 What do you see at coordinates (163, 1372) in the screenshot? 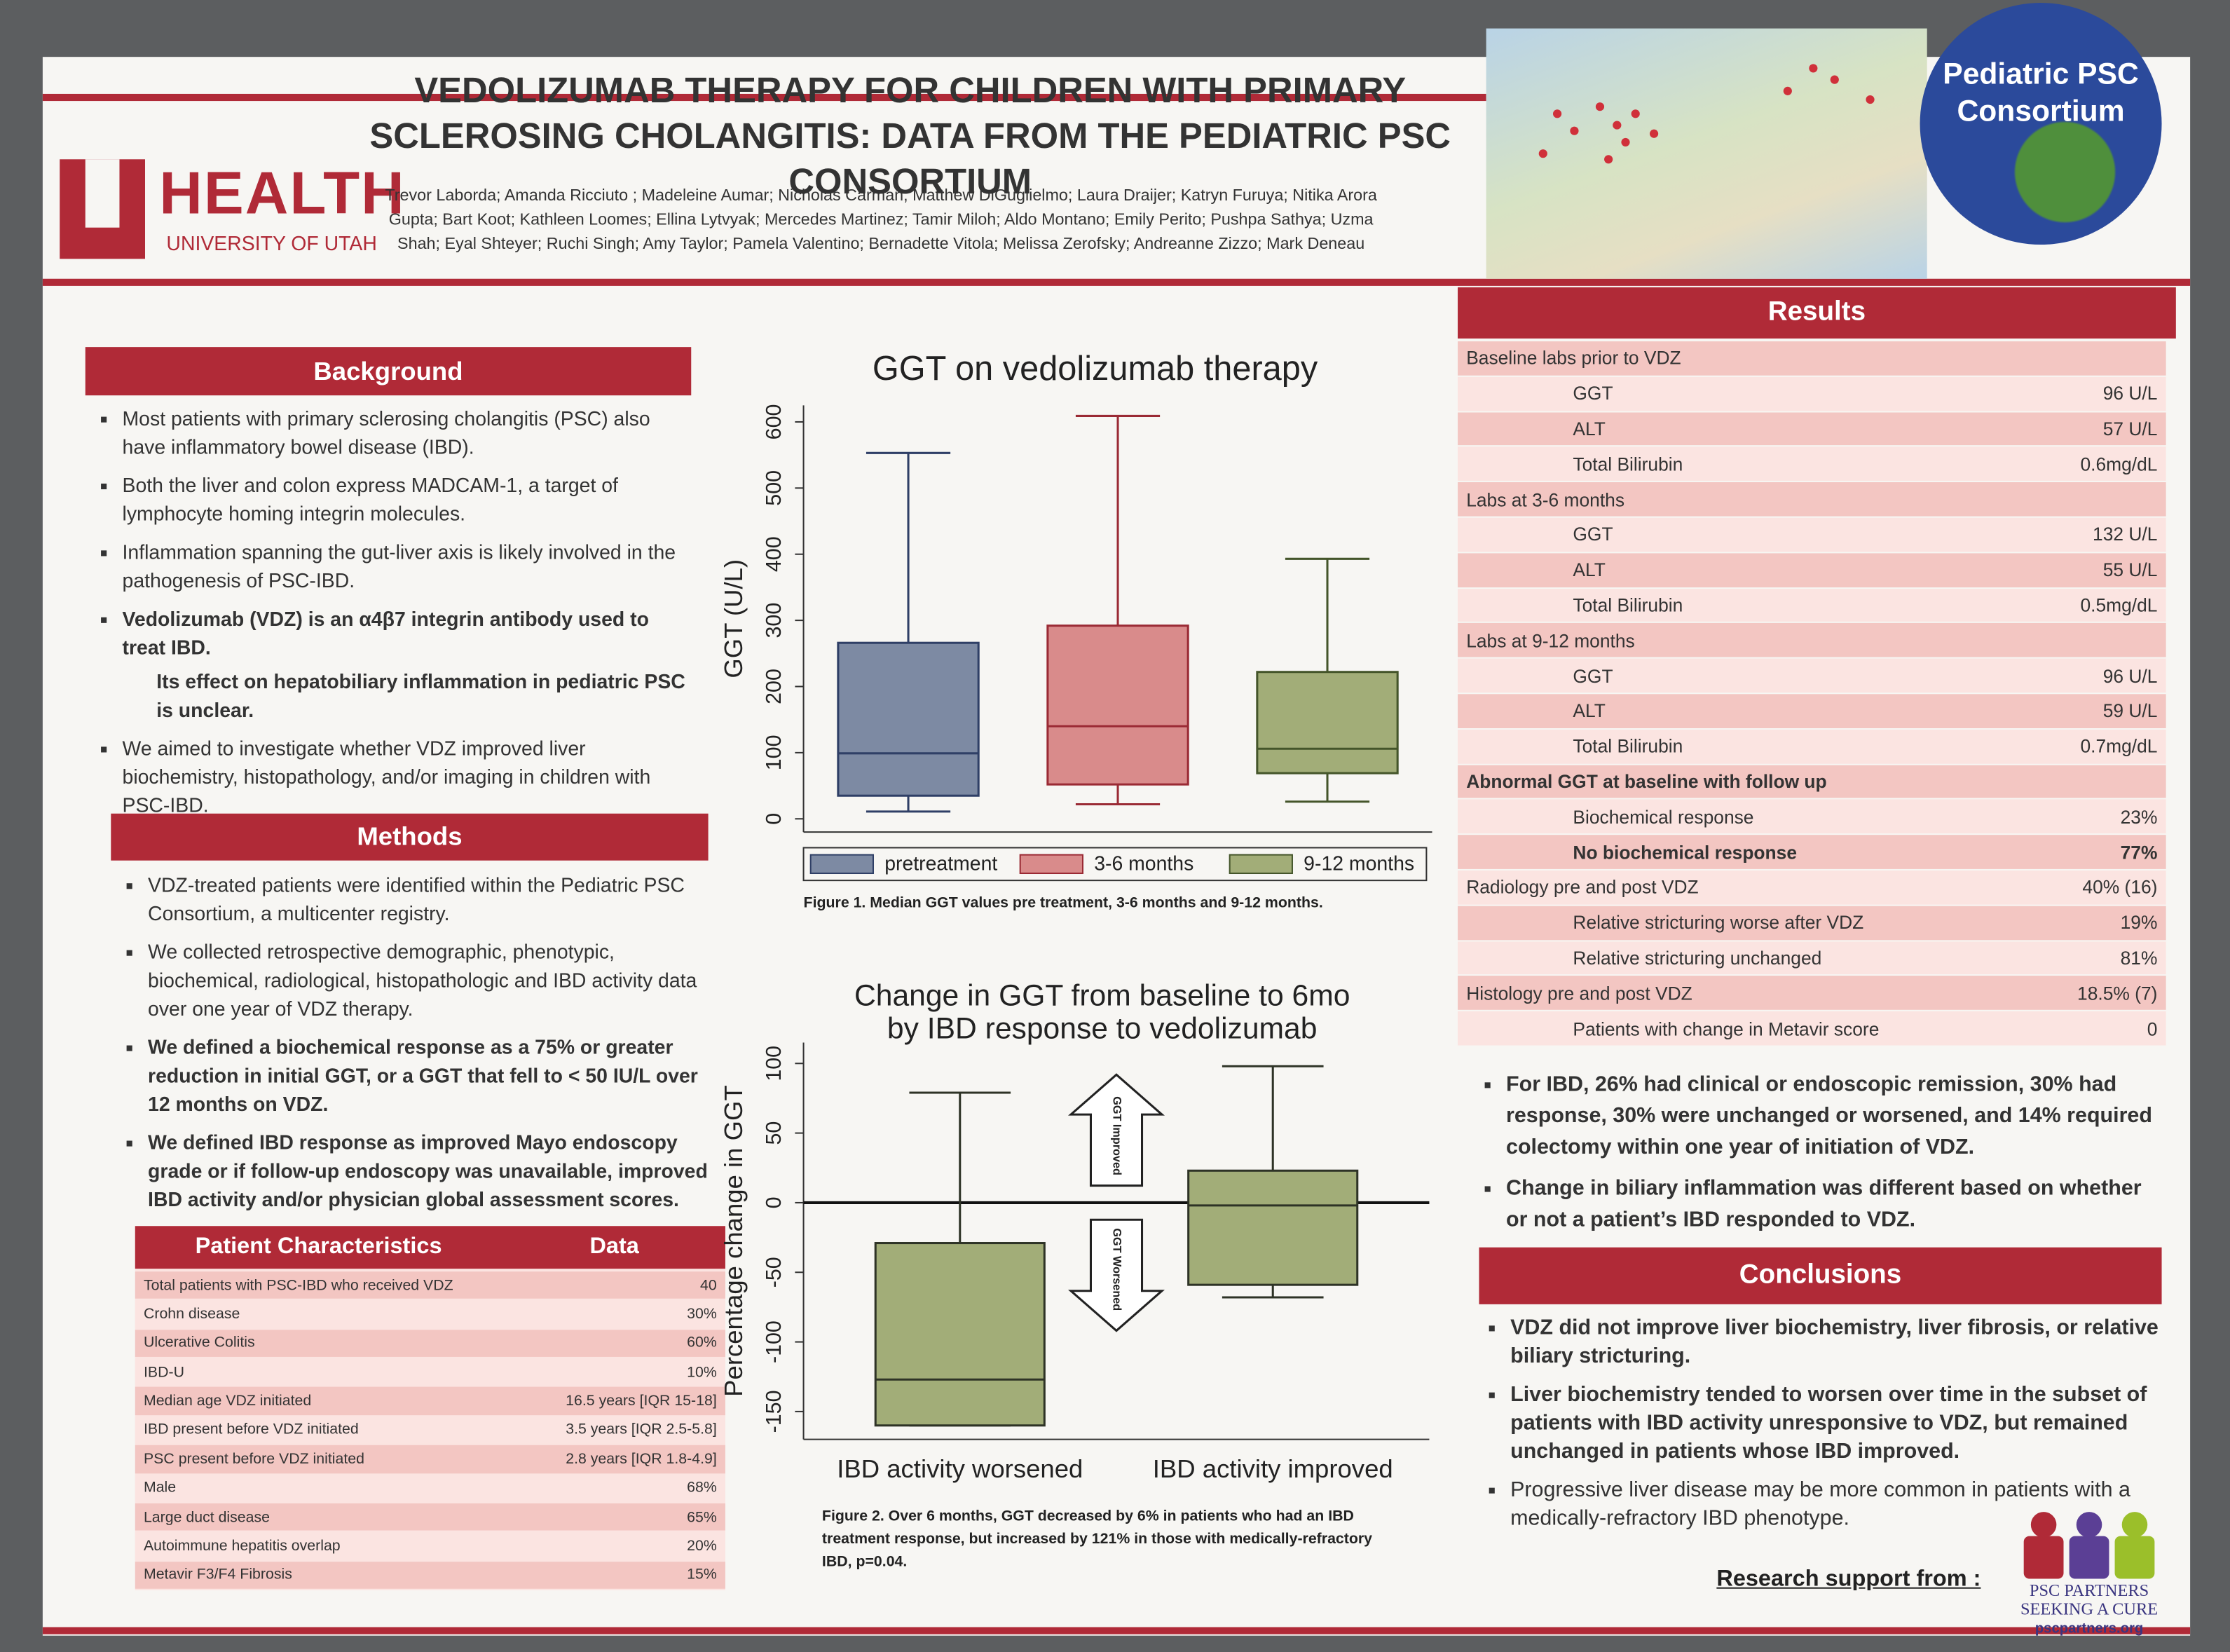
I see `row-label: IBD-U` at bounding box center [163, 1372].